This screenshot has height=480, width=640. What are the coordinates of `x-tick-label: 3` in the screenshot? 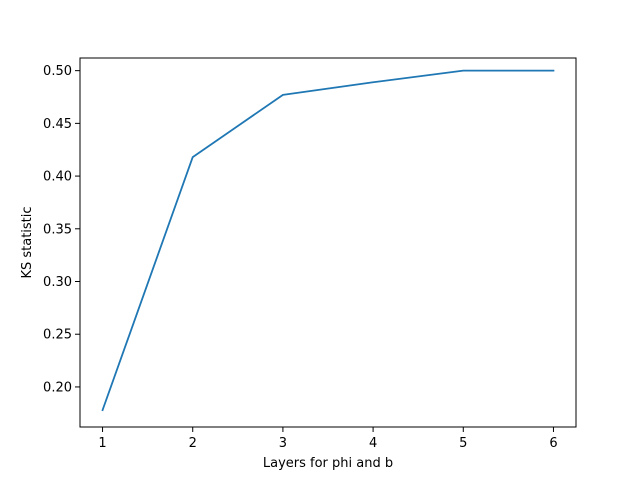 It's located at (283, 443).